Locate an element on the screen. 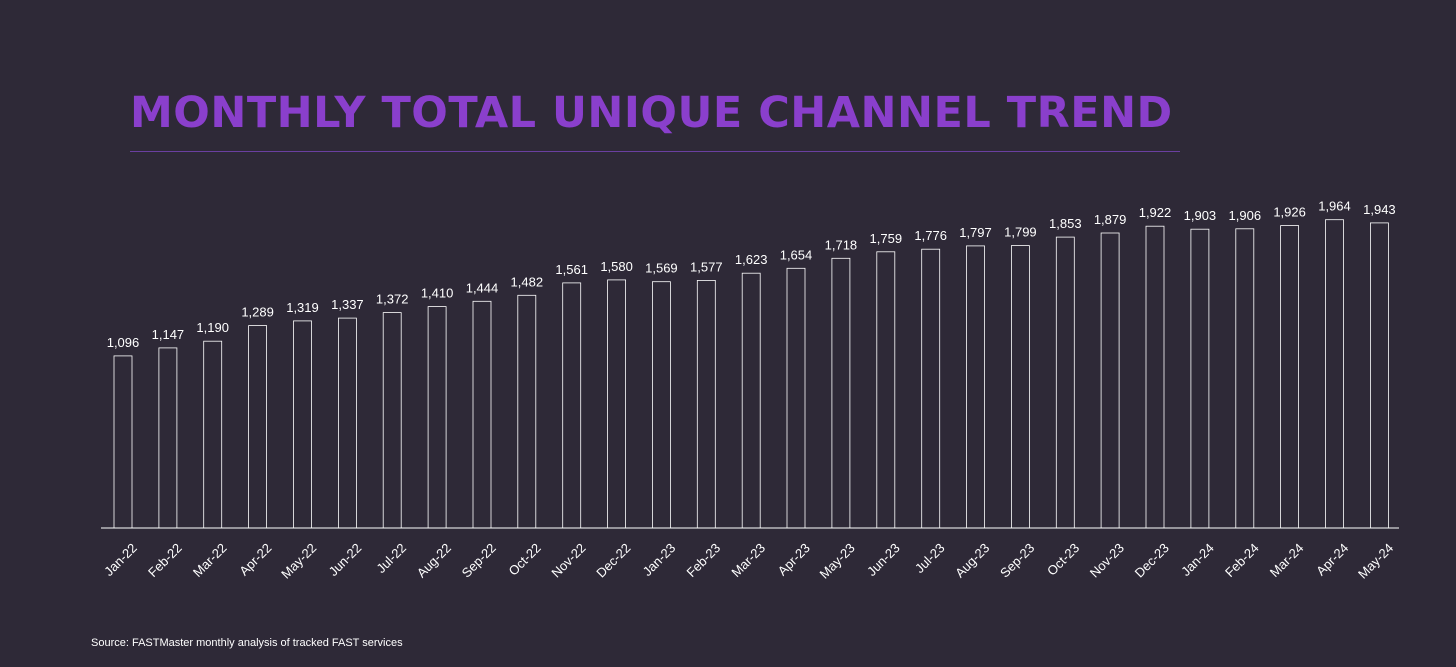  x-tick-label-mar-22: Mar-22 is located at coordinates (210, 560).